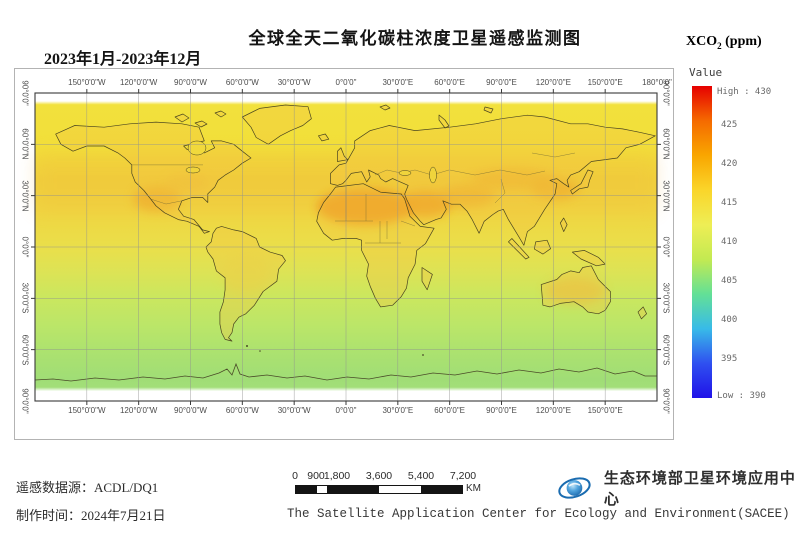  What do you see at coordinates (295, 476) in the screenshot?
I see `scalebar-distance-label: 0` at bounding box center [295, 476].